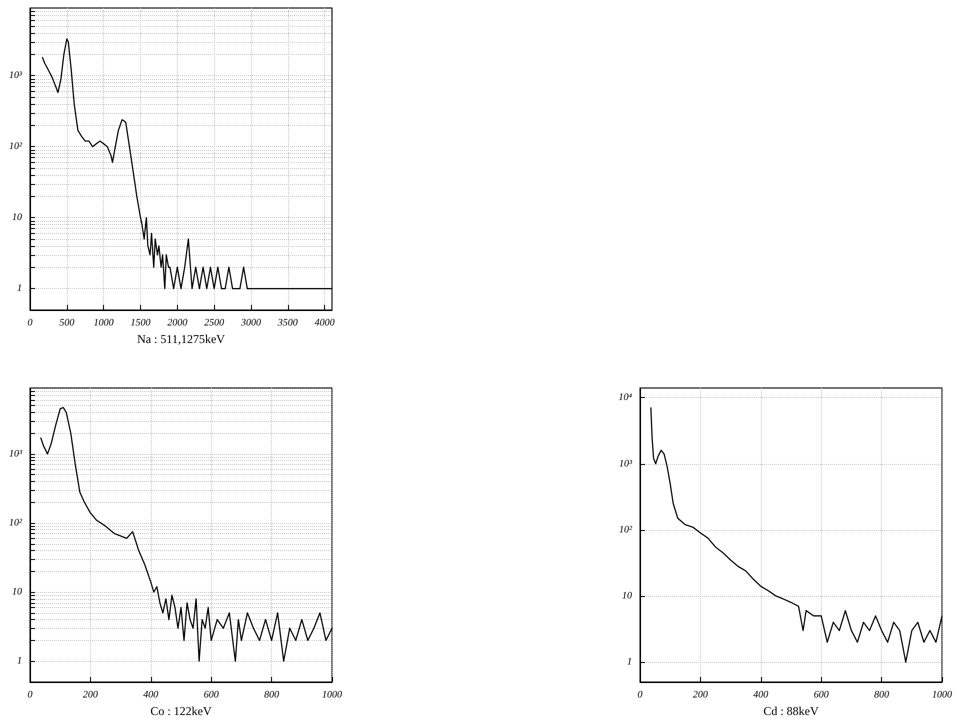 The image size is (954, 725). I want to click on x-tick-label: 3000, so click(250, 323).